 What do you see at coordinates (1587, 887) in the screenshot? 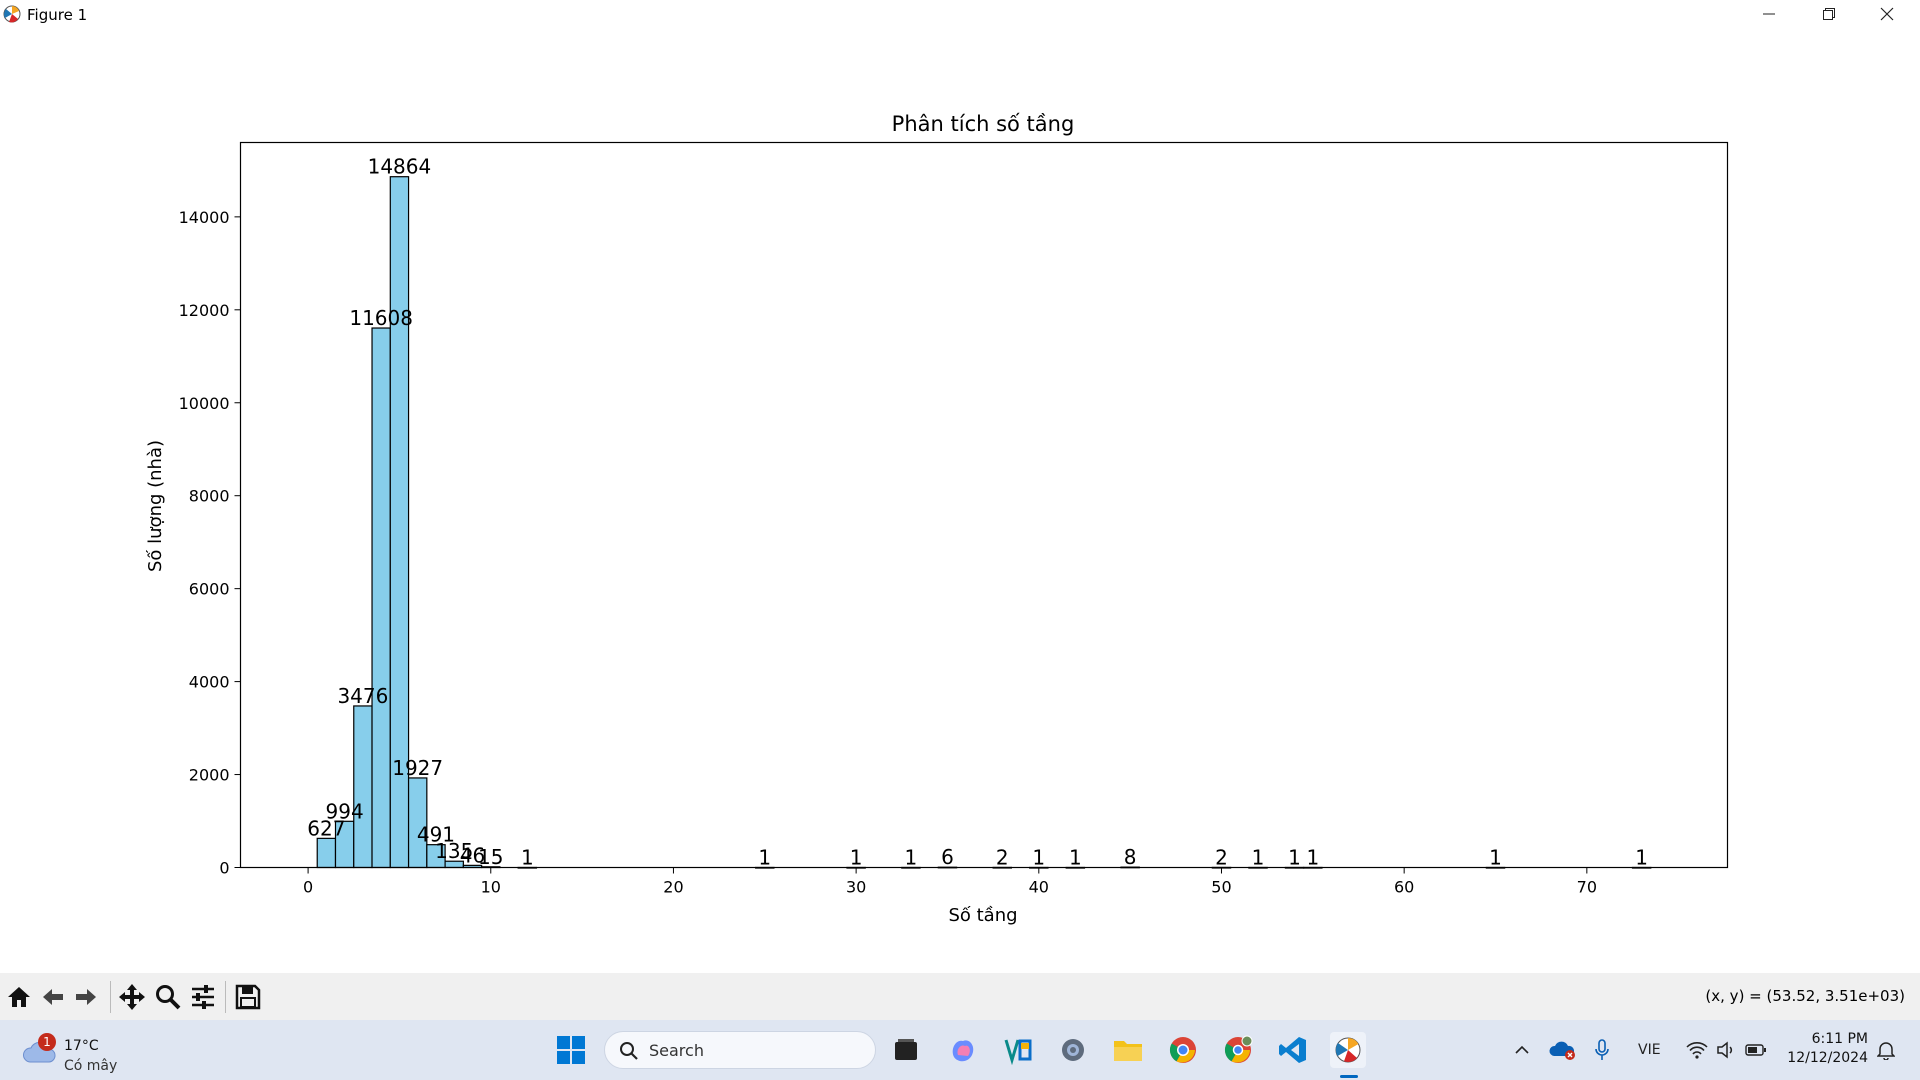
I see `x-tick-label: 70` at bounding box center [1587, 887].